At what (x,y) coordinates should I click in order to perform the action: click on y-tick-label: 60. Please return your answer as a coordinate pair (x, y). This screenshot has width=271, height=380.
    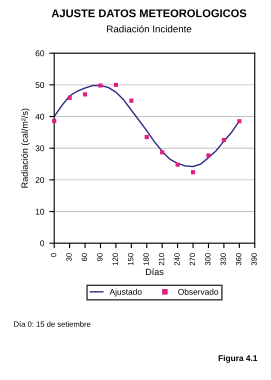
    Looking at the image, I should click on (40, 53).